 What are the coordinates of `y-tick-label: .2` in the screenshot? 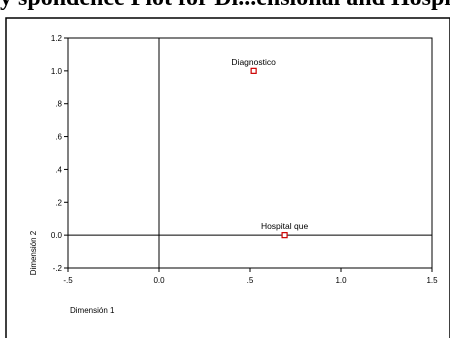 It's located at (58, 202).